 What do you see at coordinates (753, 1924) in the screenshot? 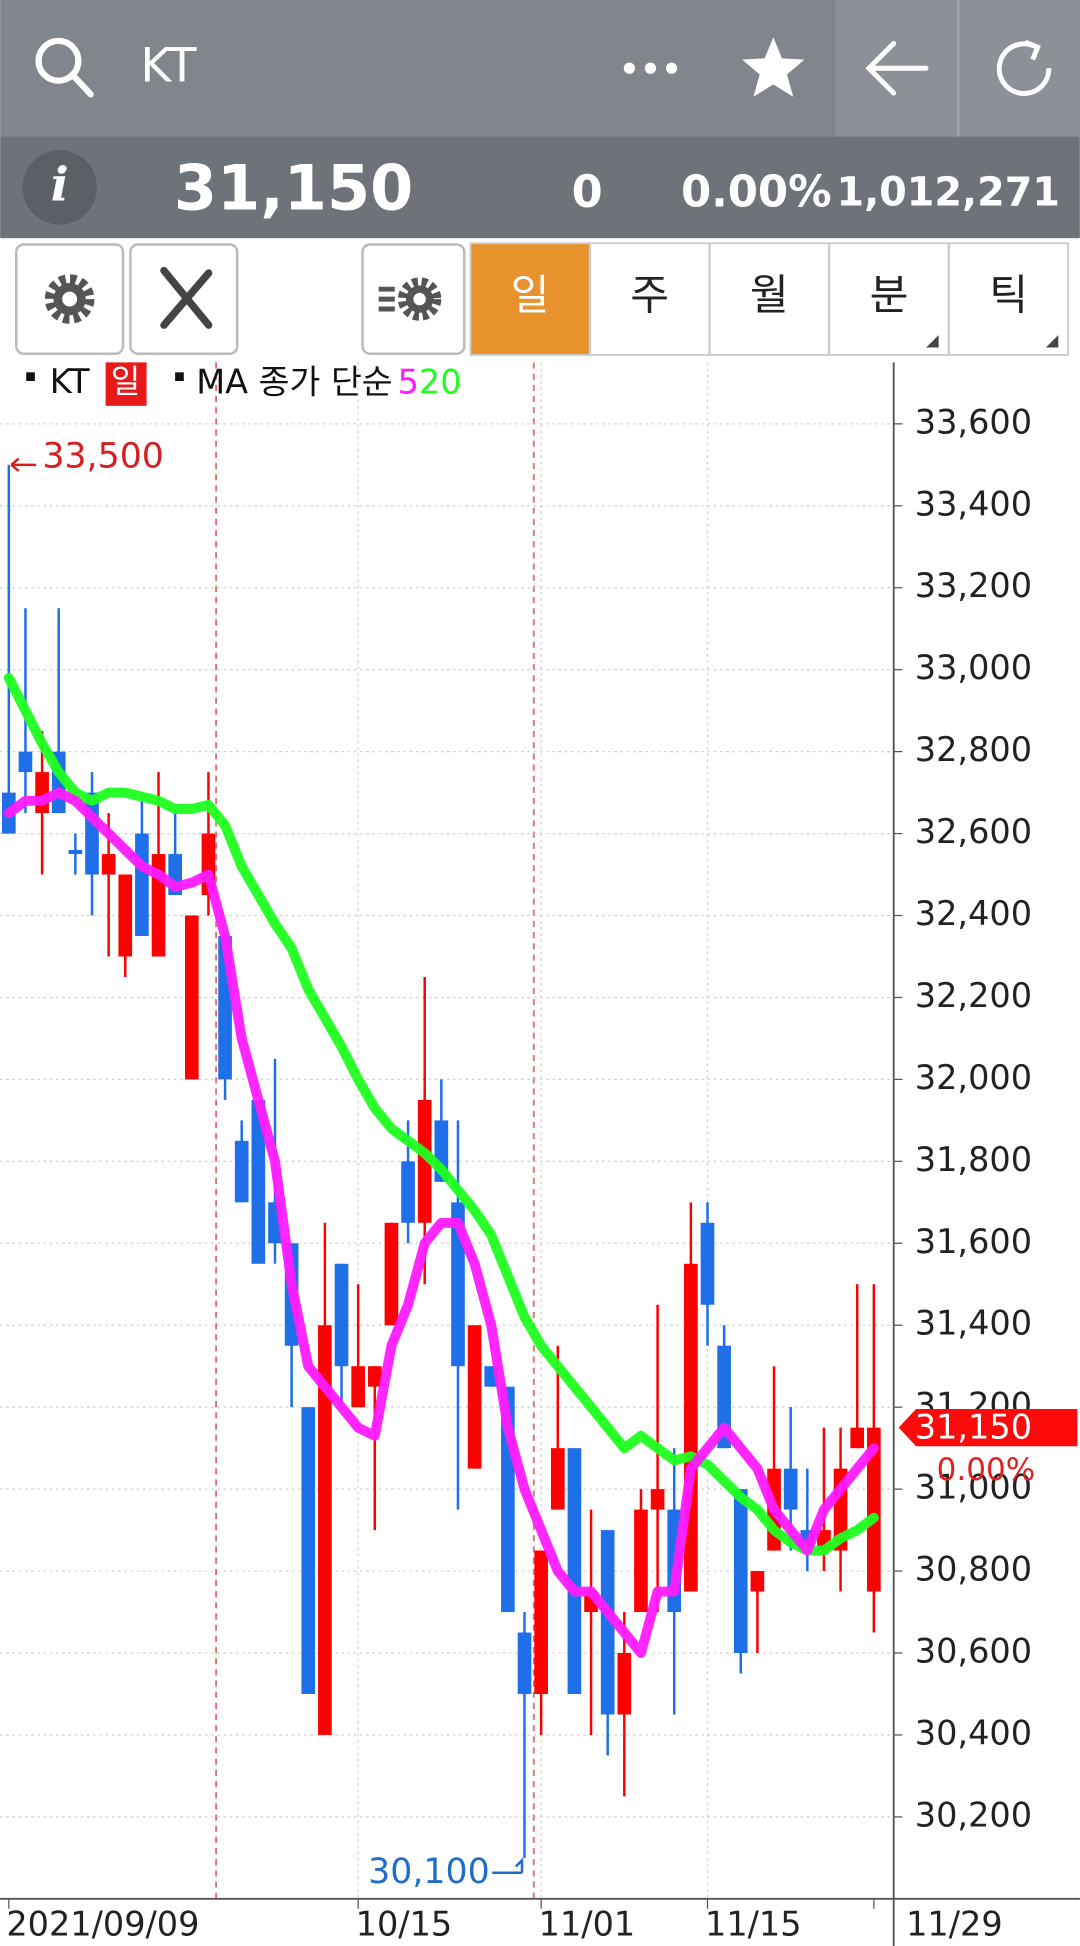
I see `x-tick-label: 11/15` at bounding box center [753, 1924].